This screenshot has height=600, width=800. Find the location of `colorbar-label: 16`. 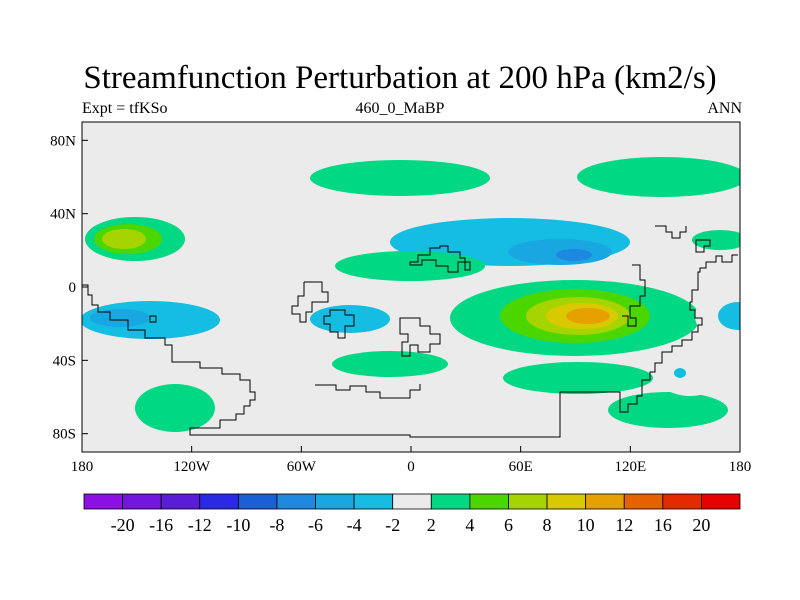

colorbar-label: 16 is located at coordinates (663, 525).